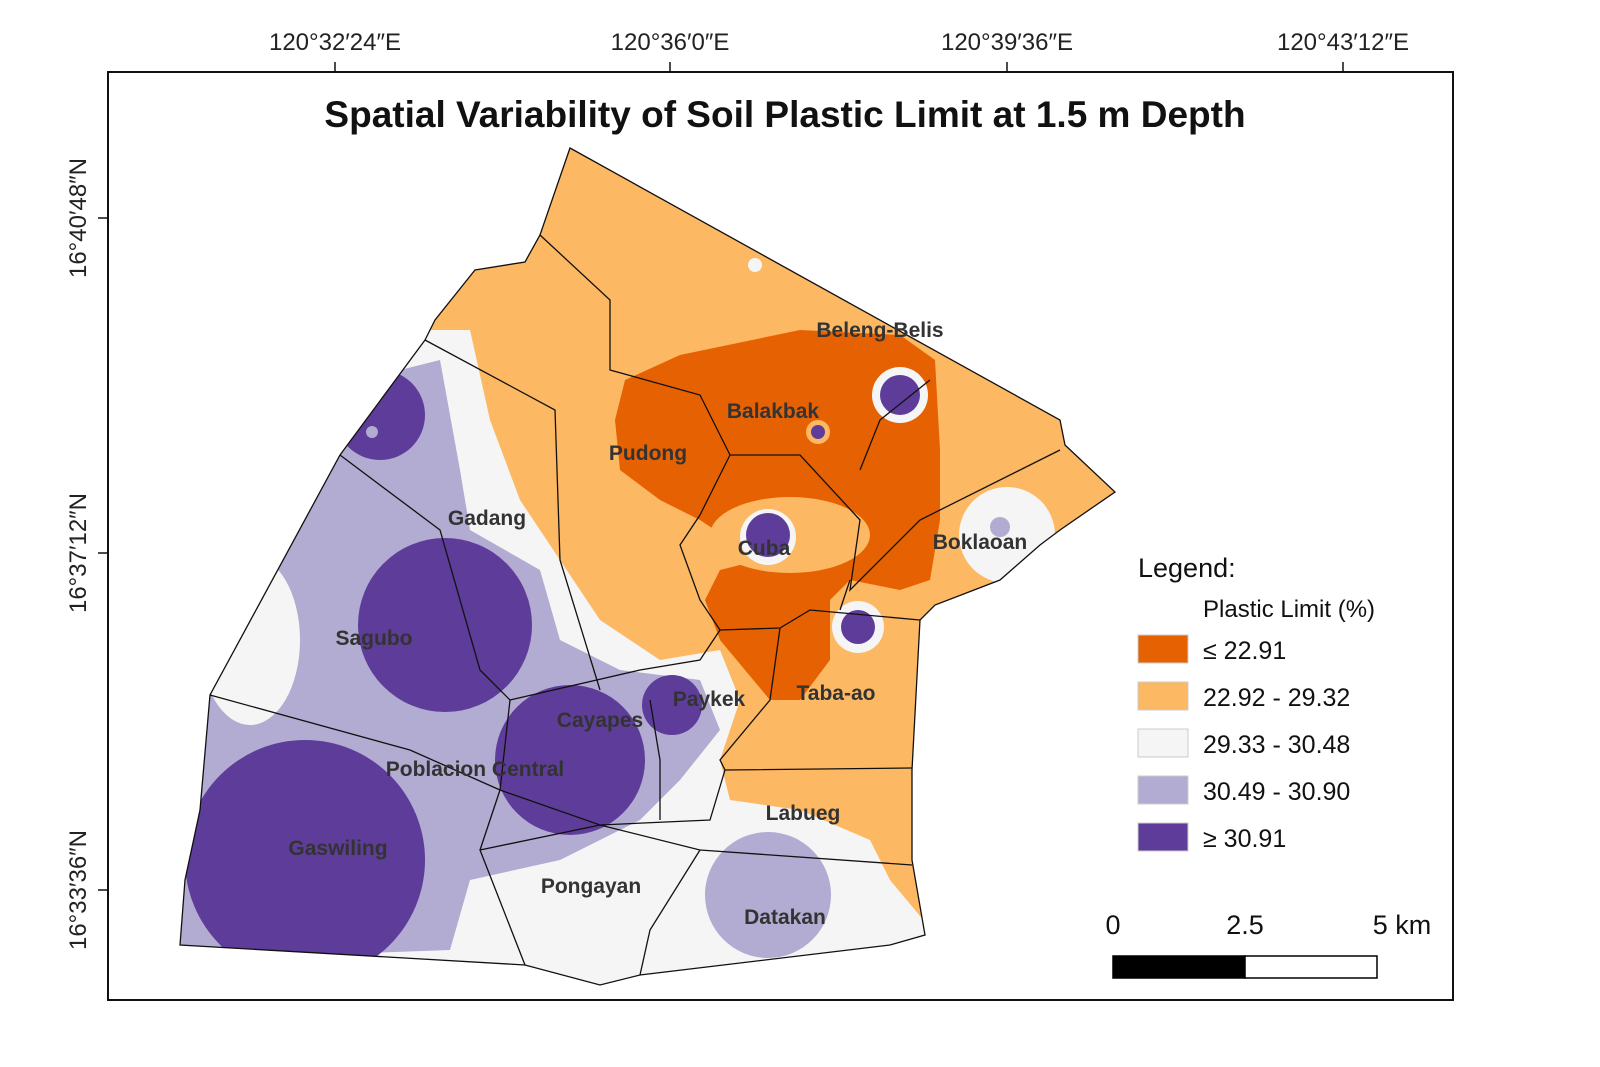 The image size is (1600, 1067). I want to click on legend-subtitle: Plastic Limit (%), so click(1289, 609).